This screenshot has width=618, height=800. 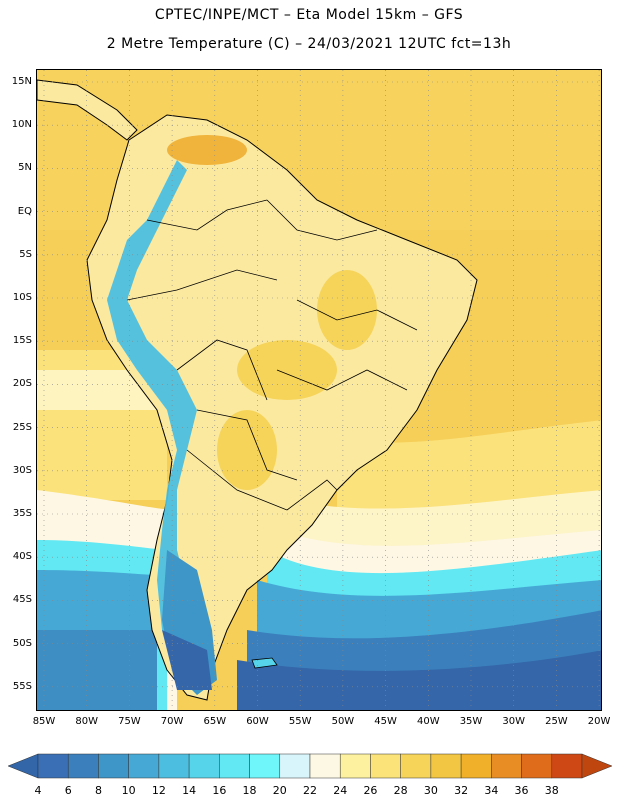 I want to click on lat-label-eq: EQ, so click(x=24, y=211).